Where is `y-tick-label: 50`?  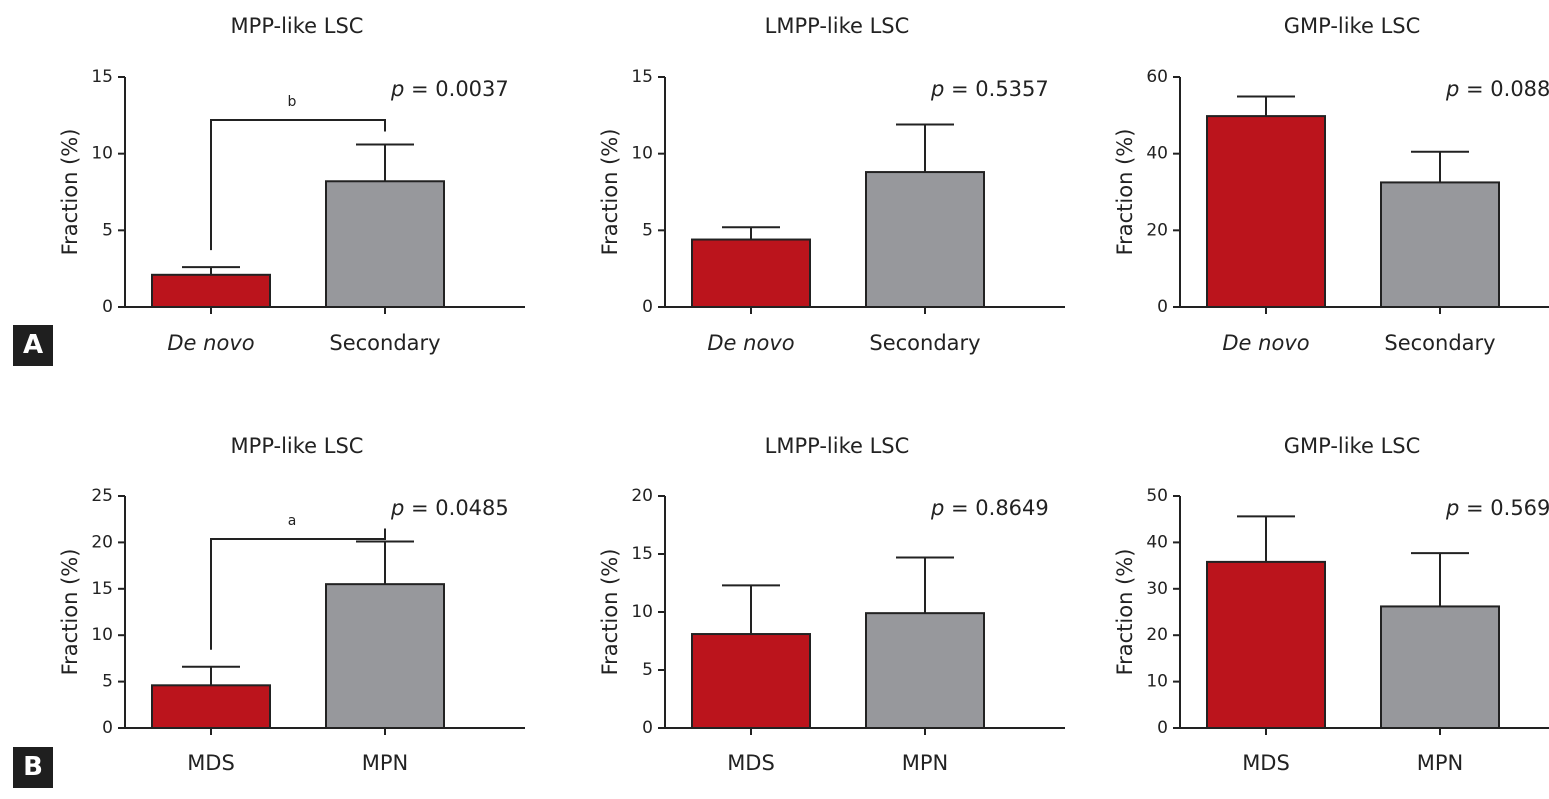
y-tick-label: 50 is located at coordinates (1157, 496).